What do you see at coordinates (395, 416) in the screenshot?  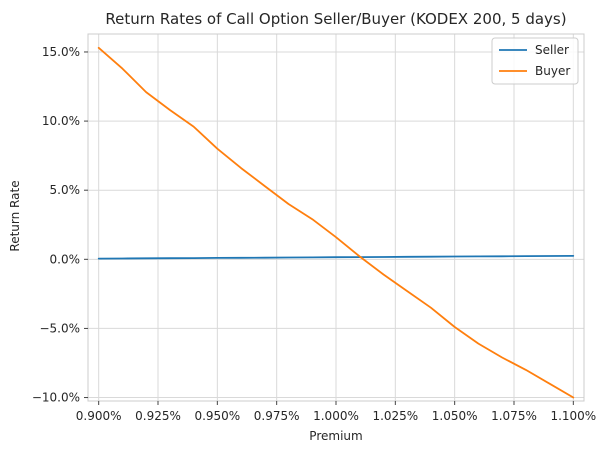 I see `x-tick-label: 1.025%` at bounding box center [395, 416].